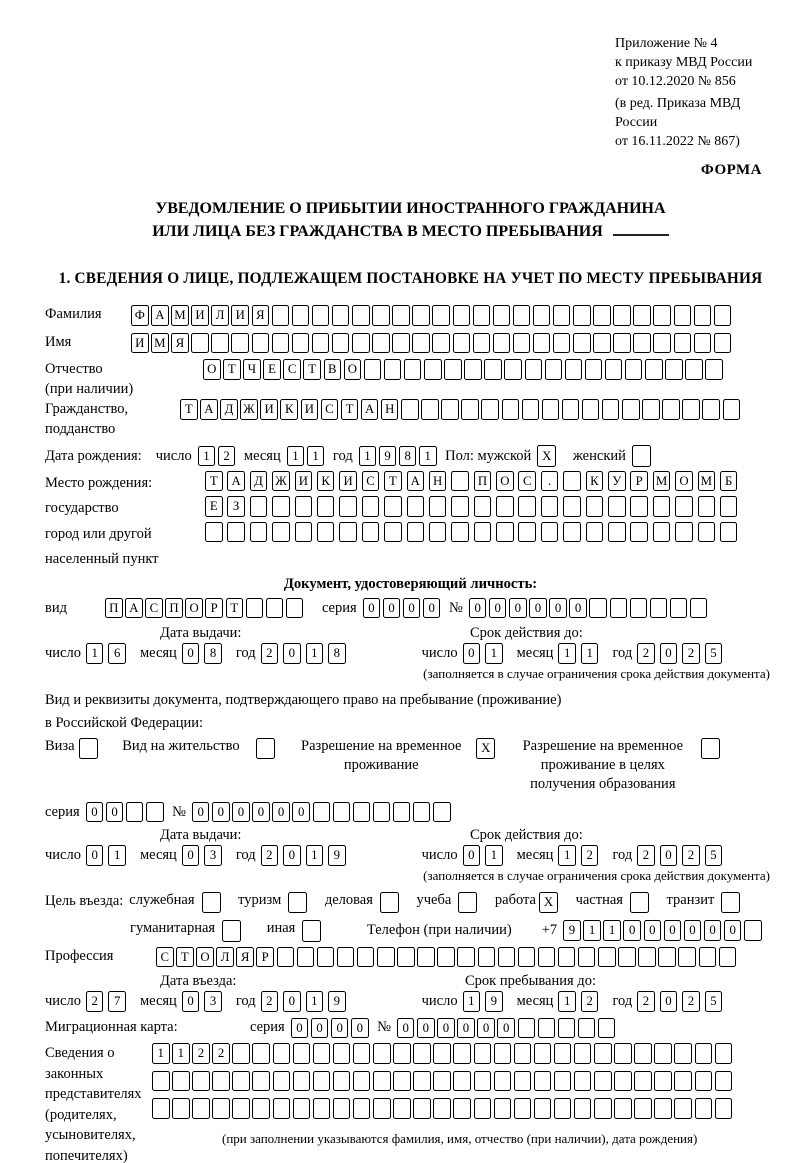  What do you see at coordinates (226, 456) in the screenshot?
I see `char-box: 2` at bounding box center [226, 456].